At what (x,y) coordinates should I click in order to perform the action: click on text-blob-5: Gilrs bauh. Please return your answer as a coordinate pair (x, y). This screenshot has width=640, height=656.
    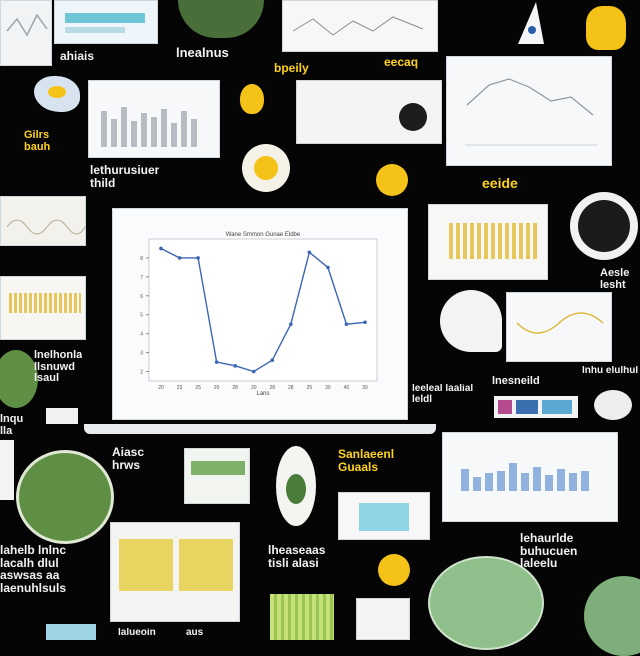
    Looking at the image, I should click on (37, 141).